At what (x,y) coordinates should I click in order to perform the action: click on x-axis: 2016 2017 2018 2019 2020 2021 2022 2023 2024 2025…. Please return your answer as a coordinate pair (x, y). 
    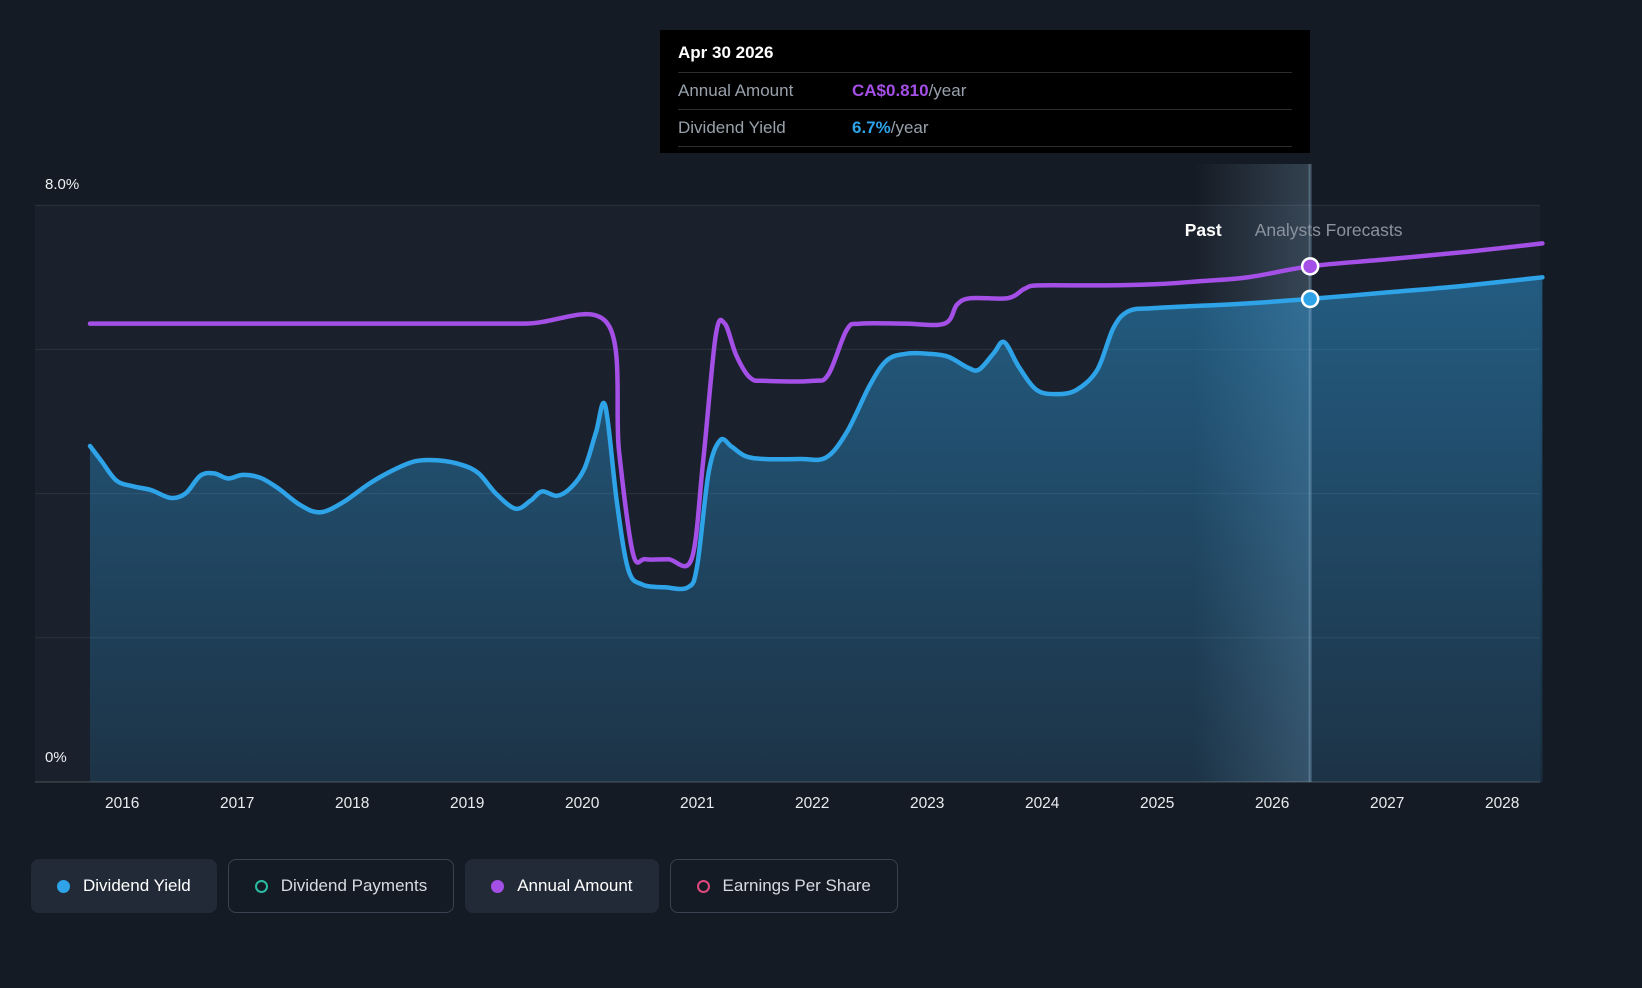
    Looking at the image, I should click on (821, 808).